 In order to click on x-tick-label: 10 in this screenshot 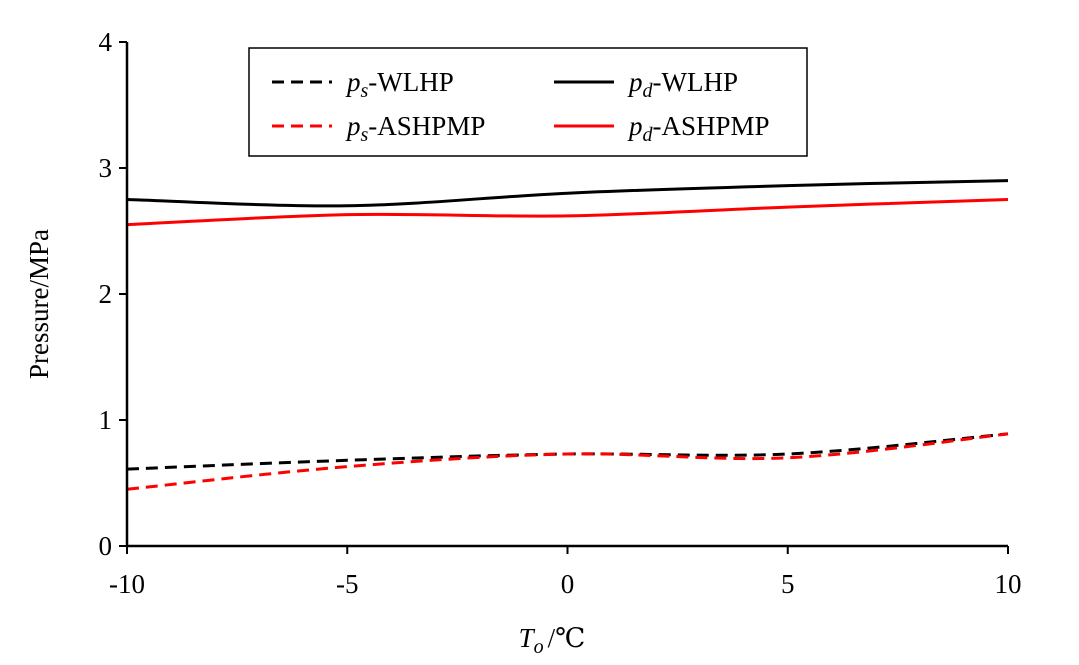, I will do `click(1008, 584)`.